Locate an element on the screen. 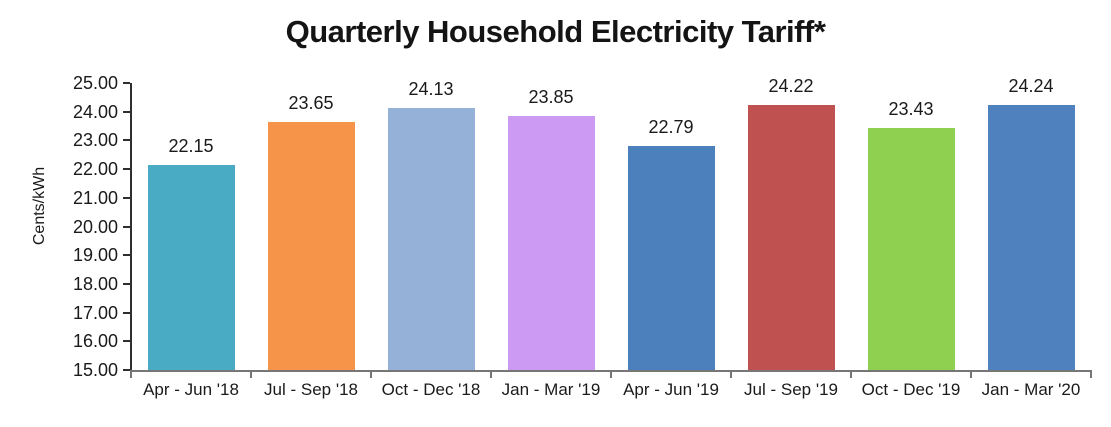 Image resolution: width=1111 pixels, height=427 pixels. x-tick-label: Oct - Dec '18 is located at coordinates (431, 389).